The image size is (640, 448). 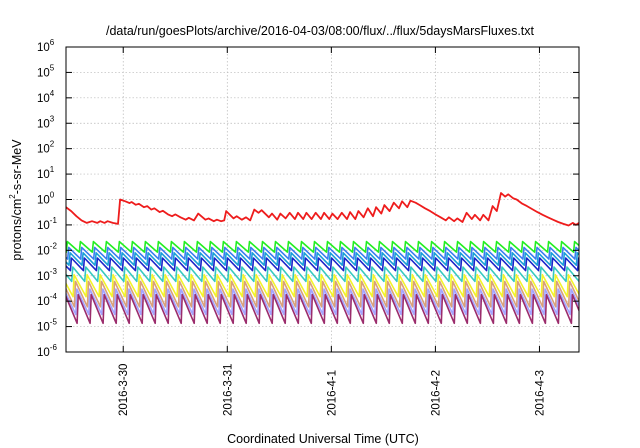 I want to click on y-tick-label: 10⁻¹, so click(x=47, y=224).